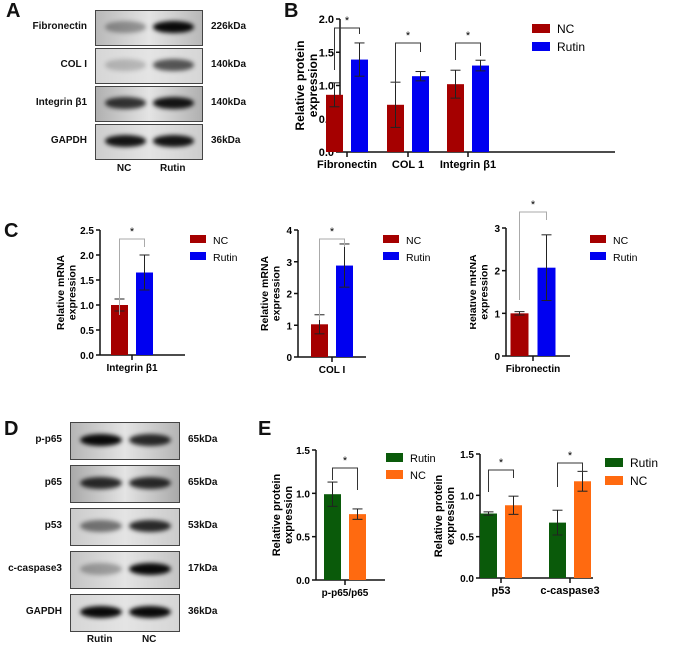  Describe the element at coordinates (87, 231) in the screenshot. I see `y-tick-label: 2.5` at that location.